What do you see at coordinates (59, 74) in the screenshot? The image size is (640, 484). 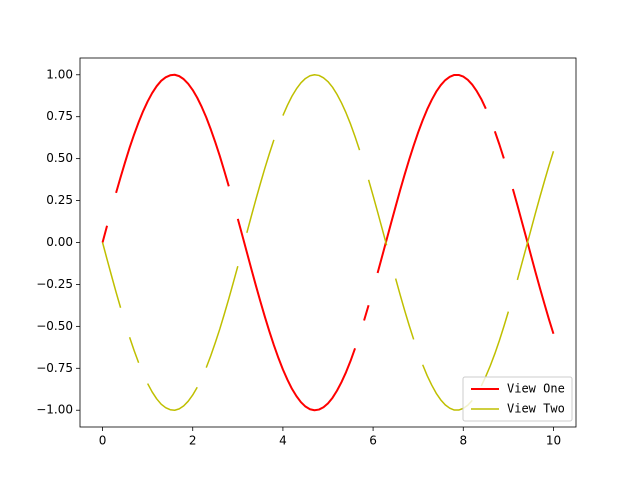 I see `y-tick-label: 1.00` at bounding box center [59, 74].